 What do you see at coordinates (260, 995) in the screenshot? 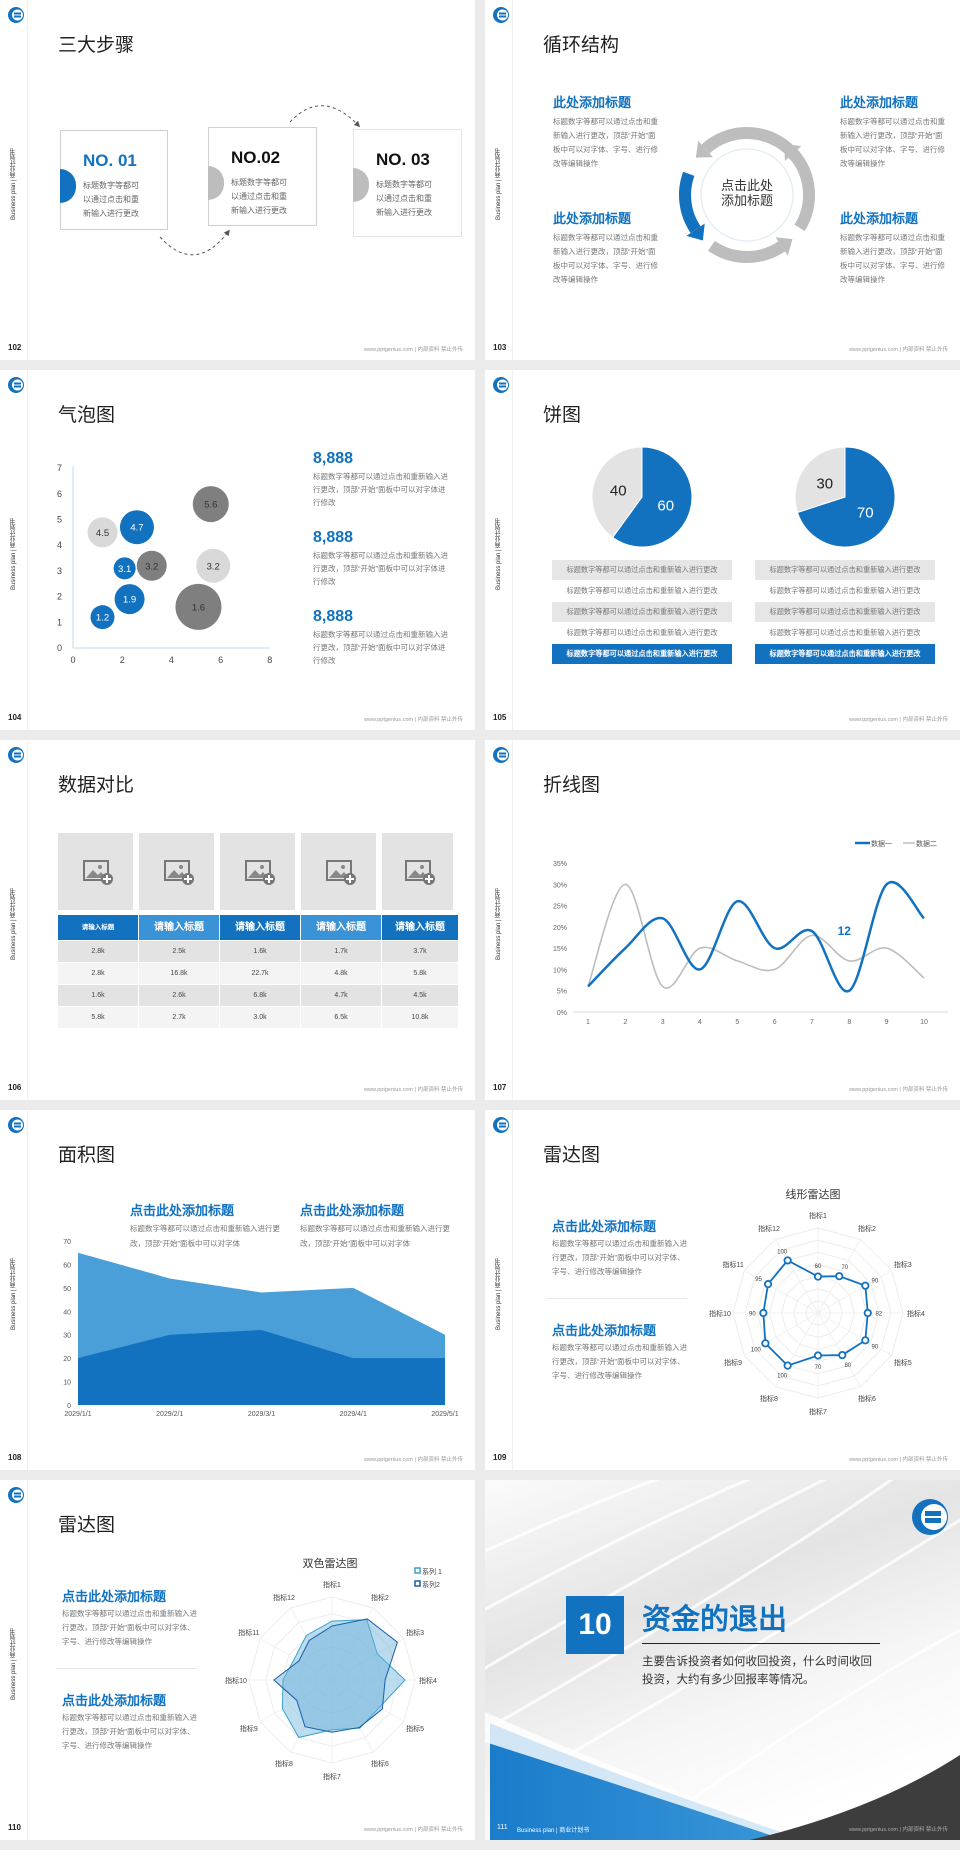
I see `table-cell: 6.8k` at bounding box center [260, 995].